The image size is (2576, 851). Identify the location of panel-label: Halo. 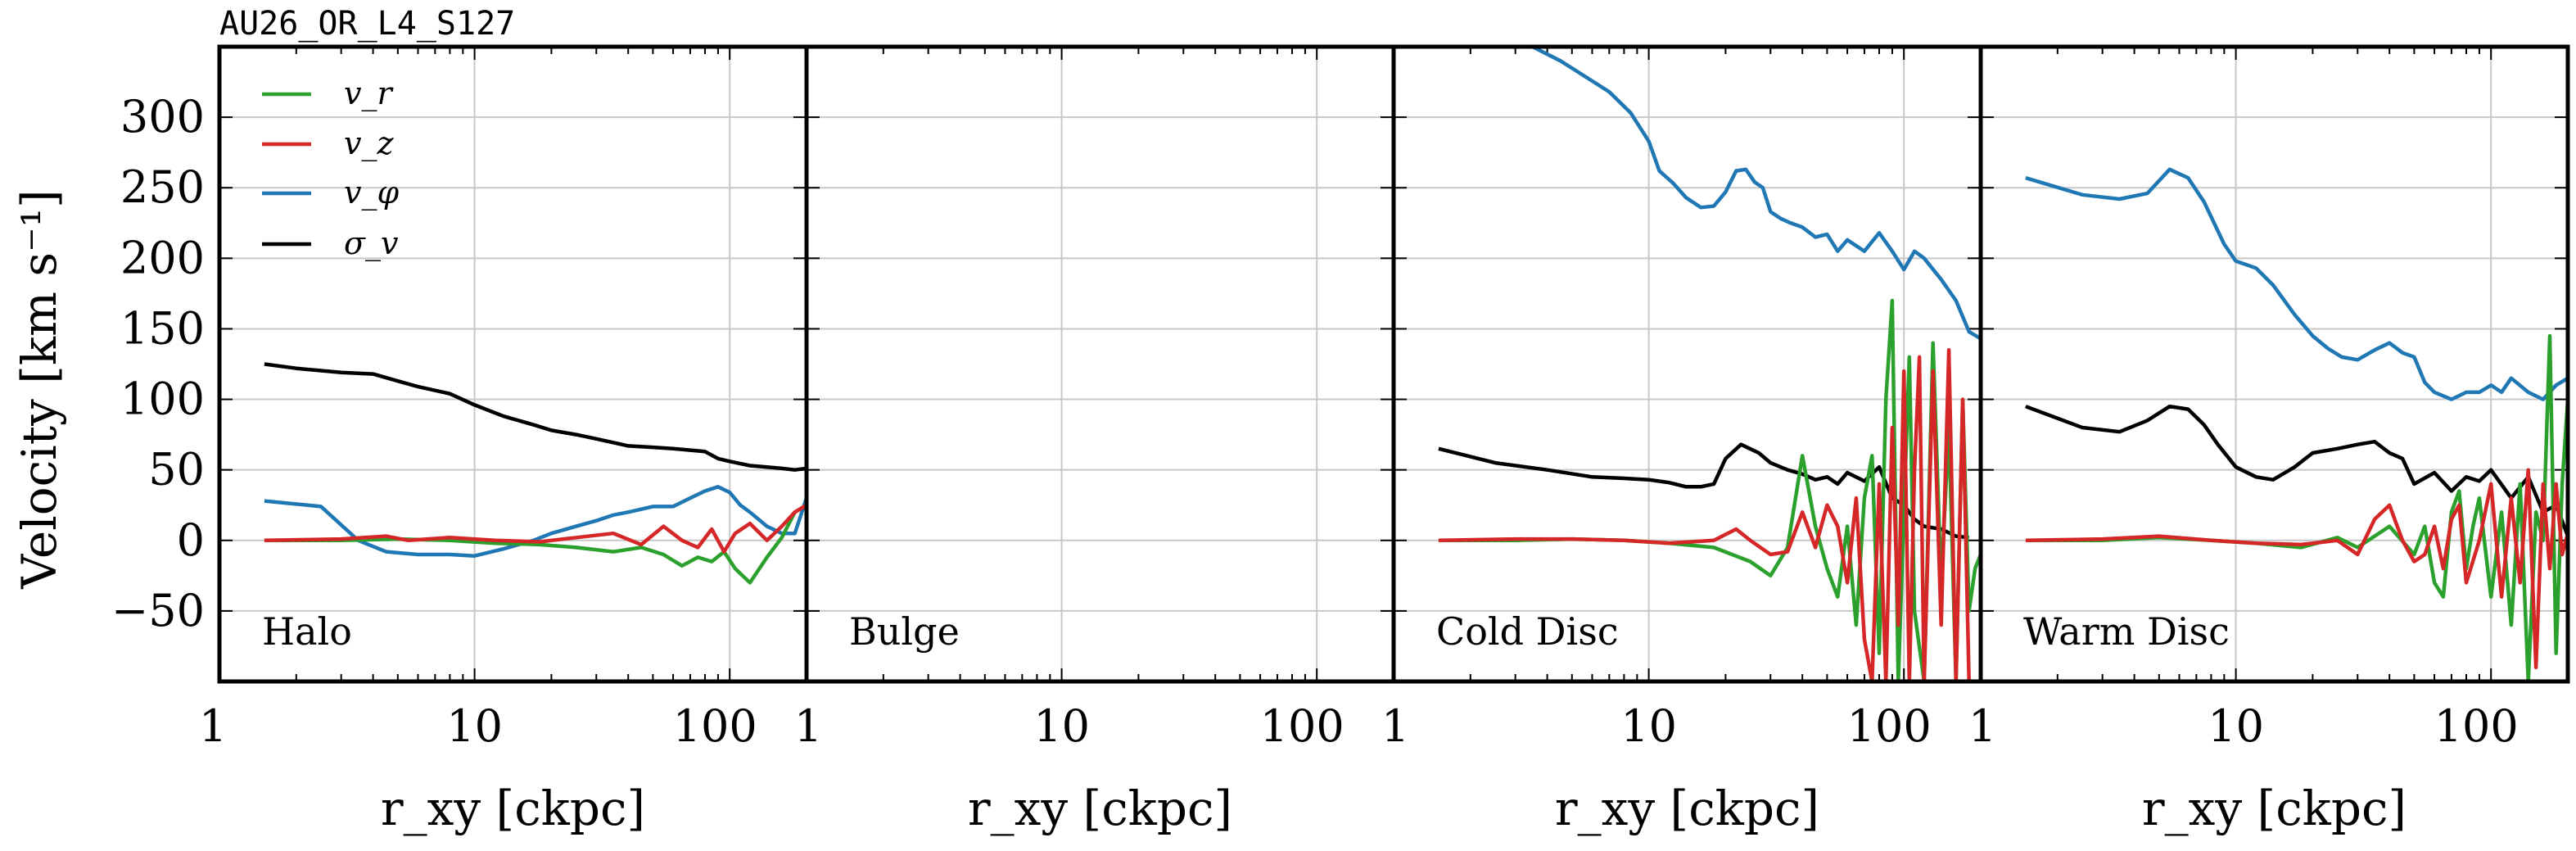
(307, 631).